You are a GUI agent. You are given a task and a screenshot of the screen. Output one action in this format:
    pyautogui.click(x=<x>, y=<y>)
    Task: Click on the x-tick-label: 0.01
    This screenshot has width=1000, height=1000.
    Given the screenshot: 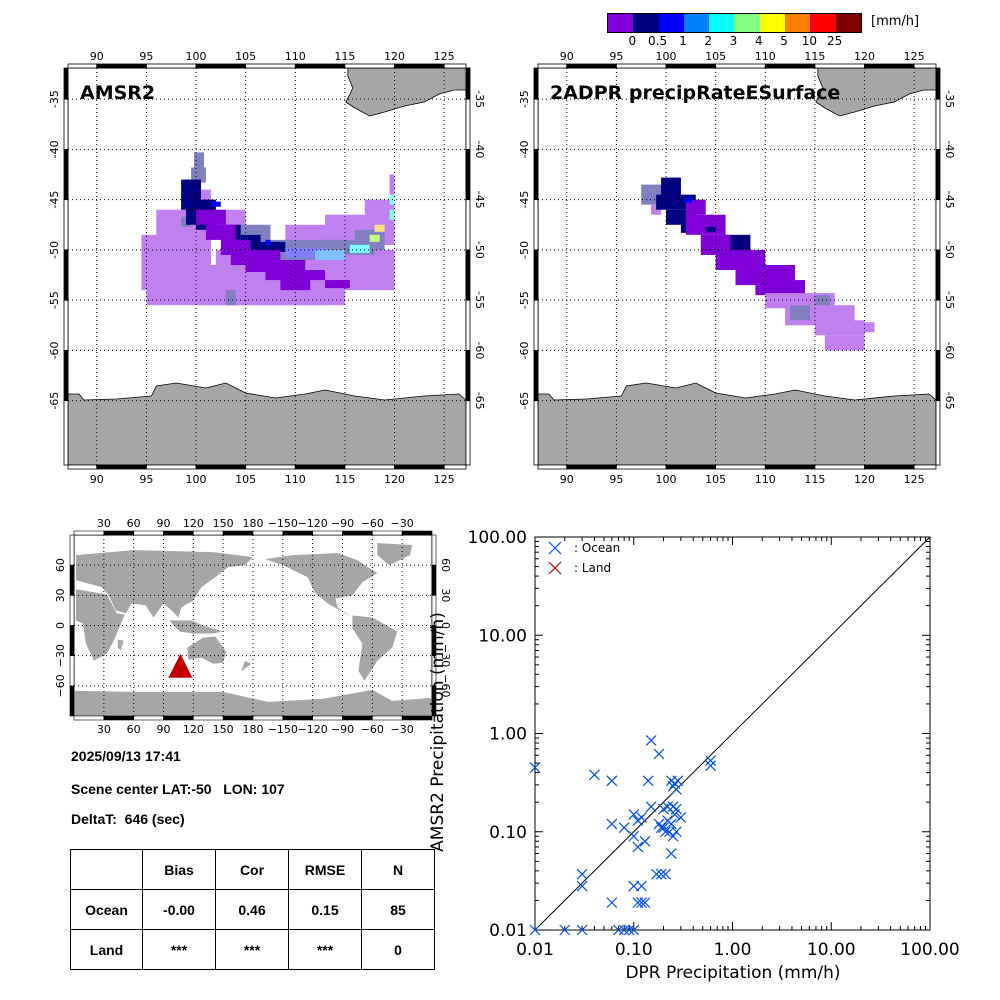 What is the action you would take?
    pyautogui.click(x=535, y=950)
    